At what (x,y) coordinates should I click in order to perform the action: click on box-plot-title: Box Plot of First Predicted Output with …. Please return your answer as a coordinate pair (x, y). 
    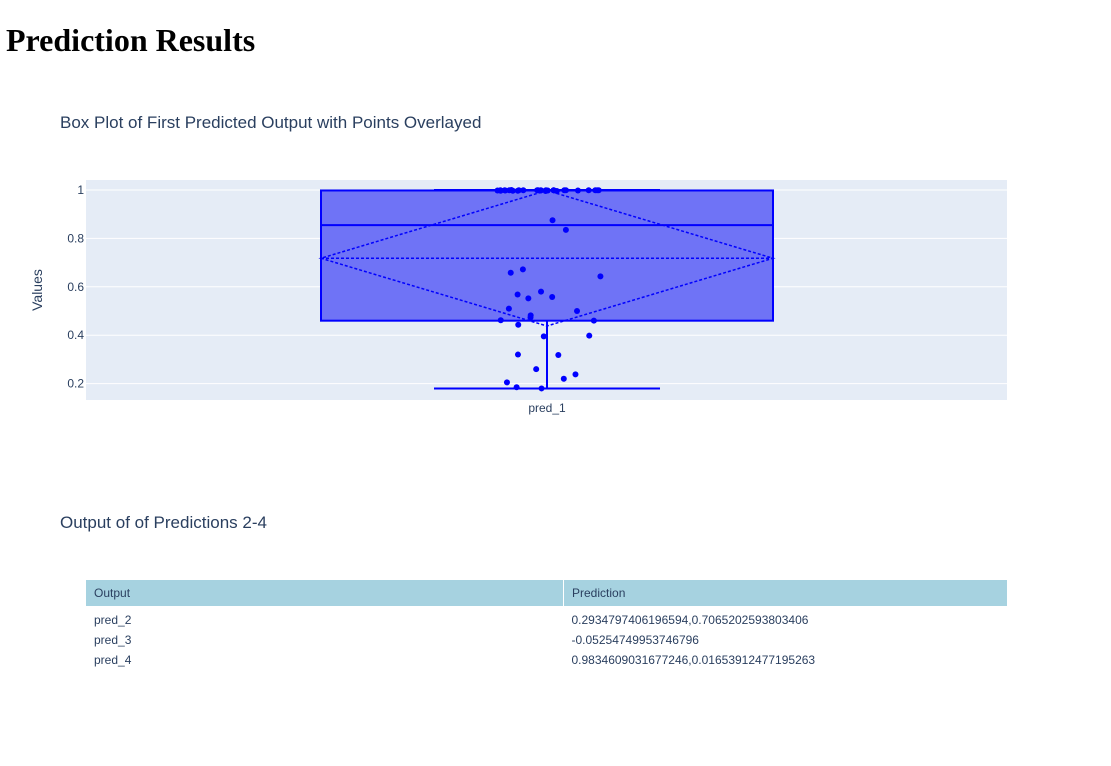
    Looking at the image, I should click on (271, 122).